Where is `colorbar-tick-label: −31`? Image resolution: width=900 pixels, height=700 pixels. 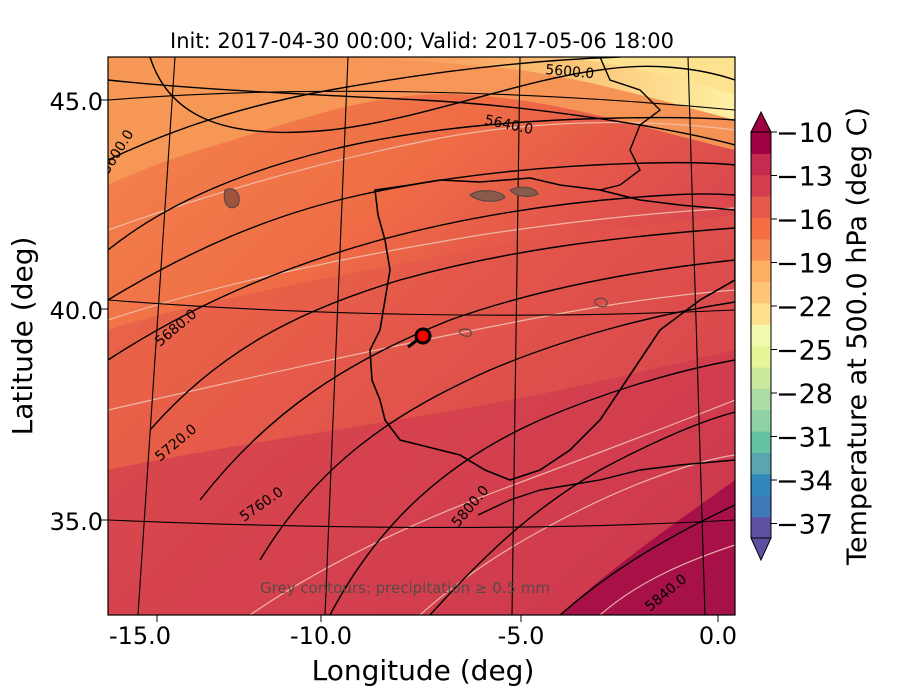 colorbar-tick-label: −31 is located at coordinates (804, 438).